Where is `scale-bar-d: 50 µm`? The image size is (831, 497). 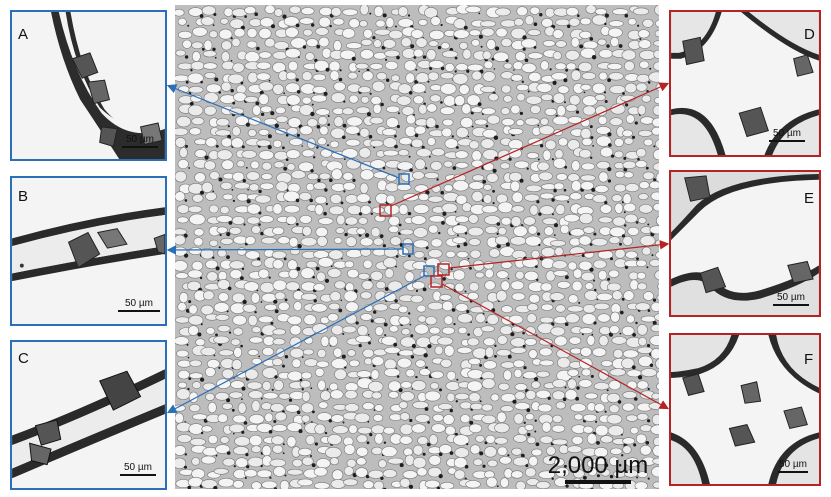
scale-bar-d: 50 µm is located at coordinates (787, 135).